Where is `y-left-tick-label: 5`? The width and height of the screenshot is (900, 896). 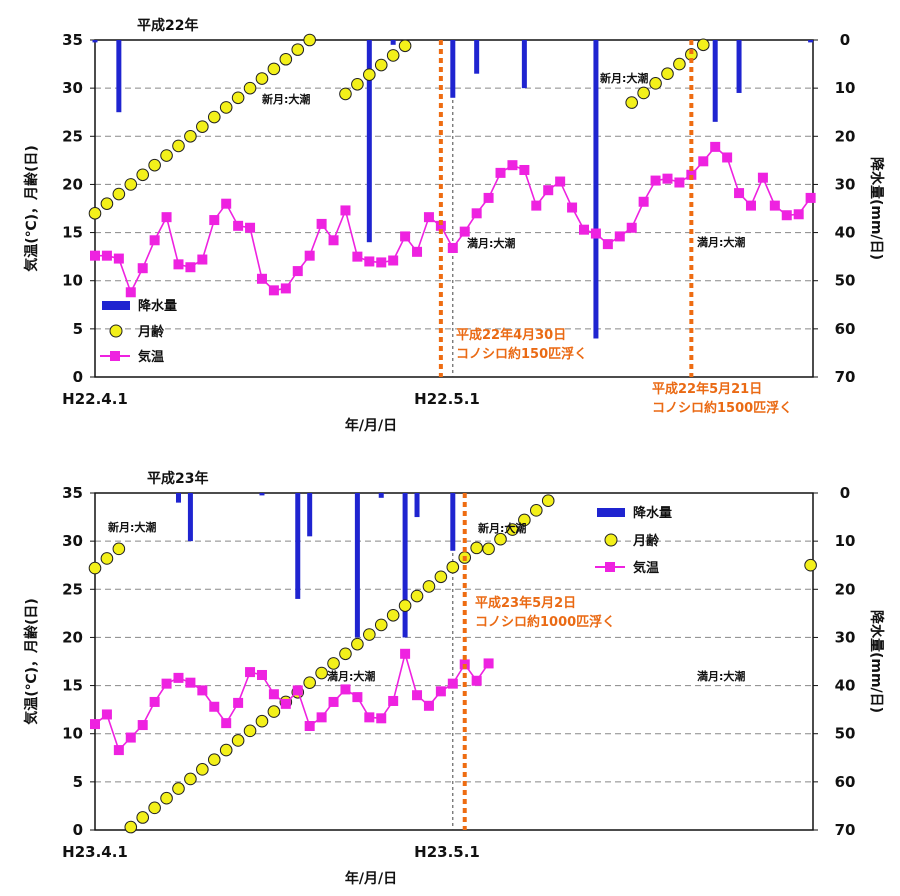
y-left-tick-label: 5 is located at coordinates (78, 782).